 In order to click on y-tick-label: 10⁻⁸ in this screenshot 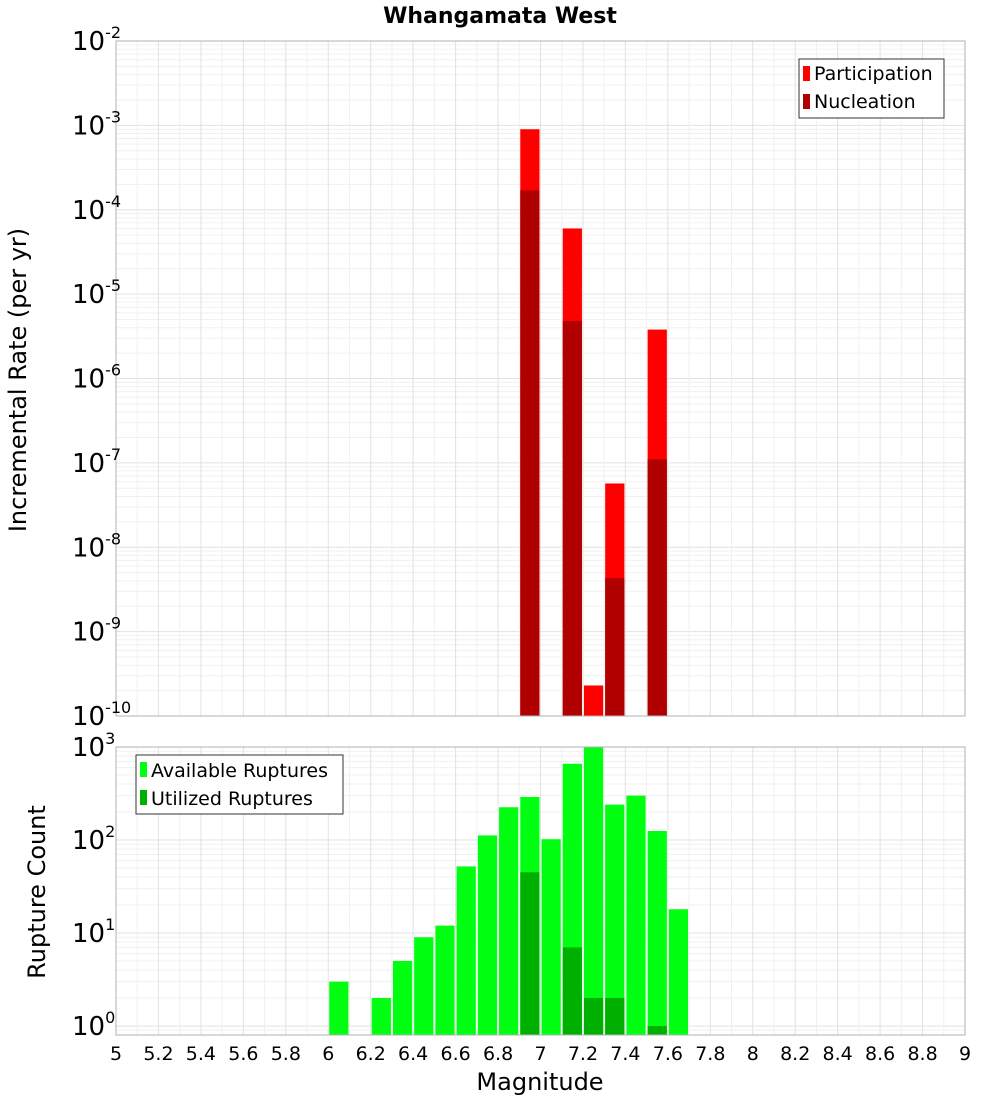, I will do `click(96, 546)`.